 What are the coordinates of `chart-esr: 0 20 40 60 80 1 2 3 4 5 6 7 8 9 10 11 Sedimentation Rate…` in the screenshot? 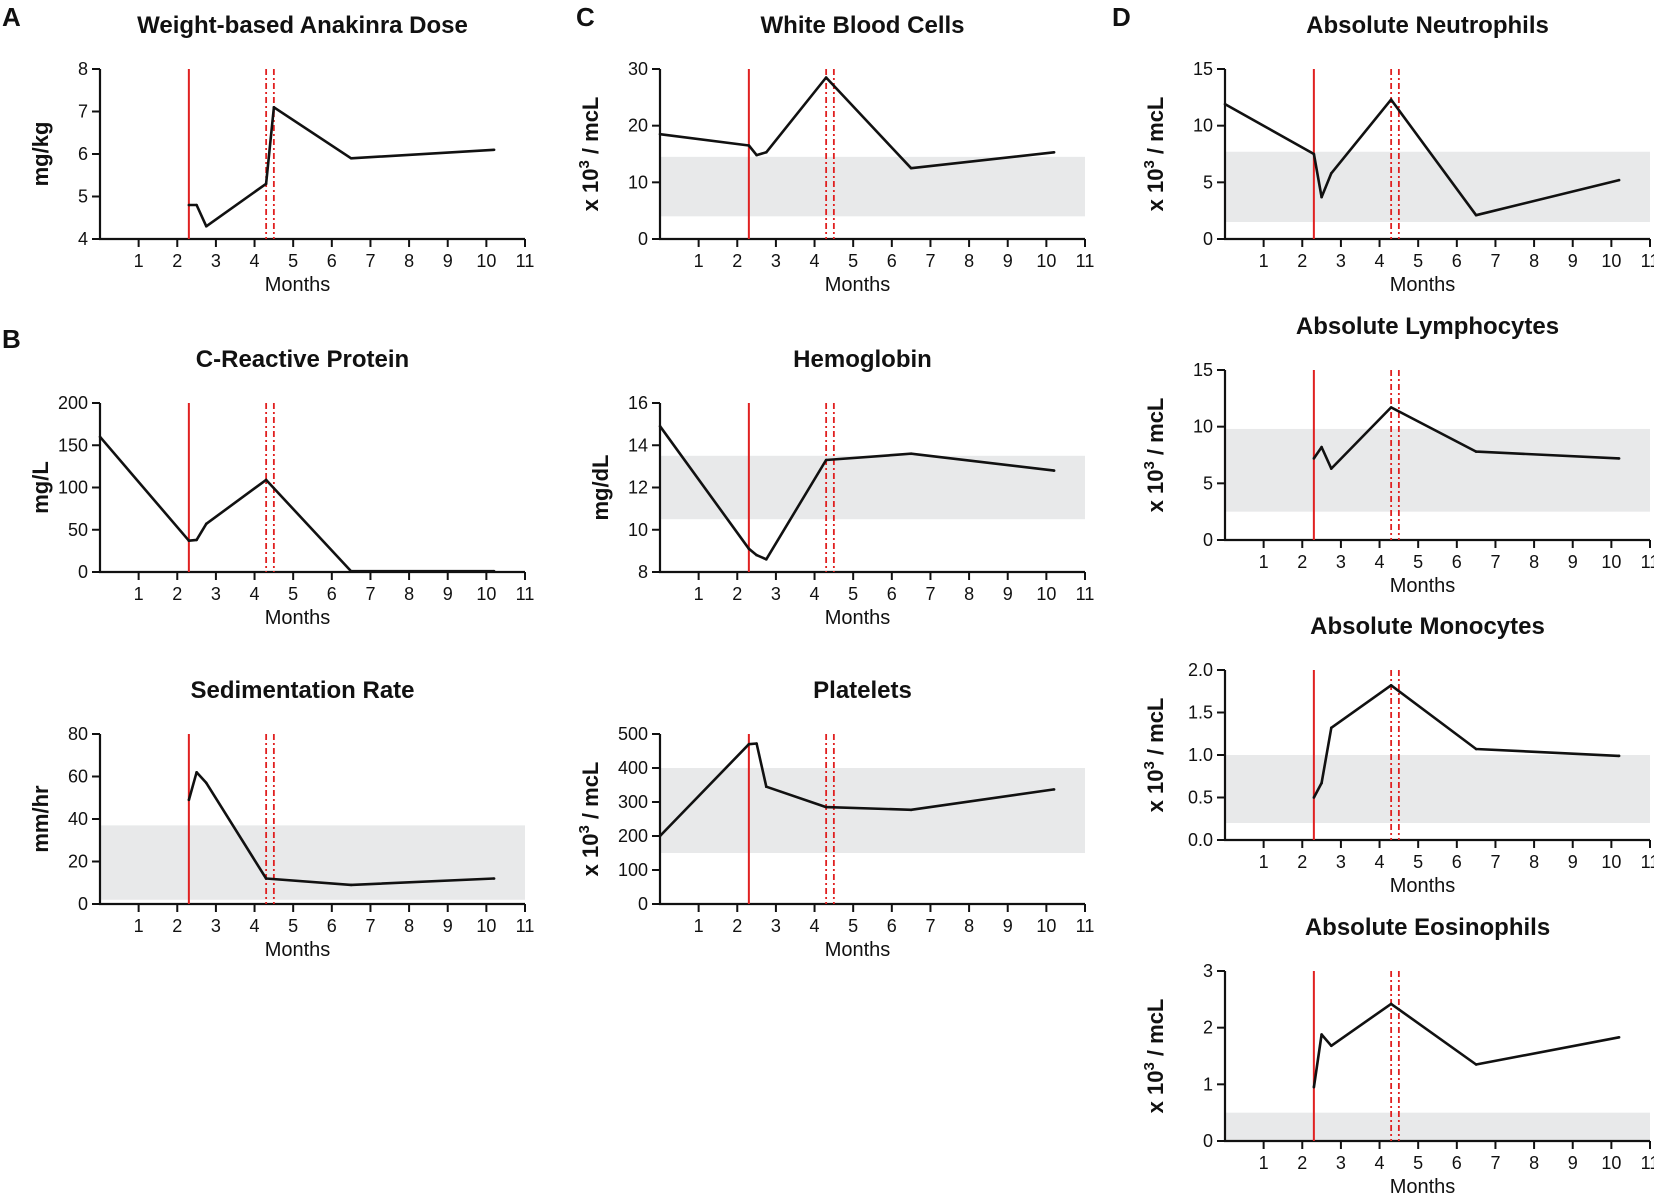 It's located at (281, 819).